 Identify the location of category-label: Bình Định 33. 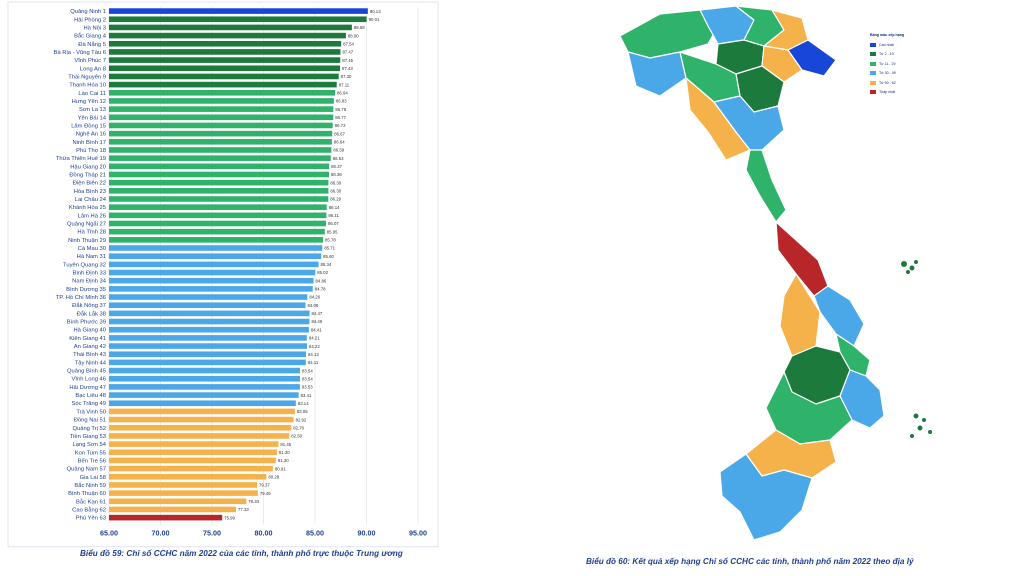
(89, 274).